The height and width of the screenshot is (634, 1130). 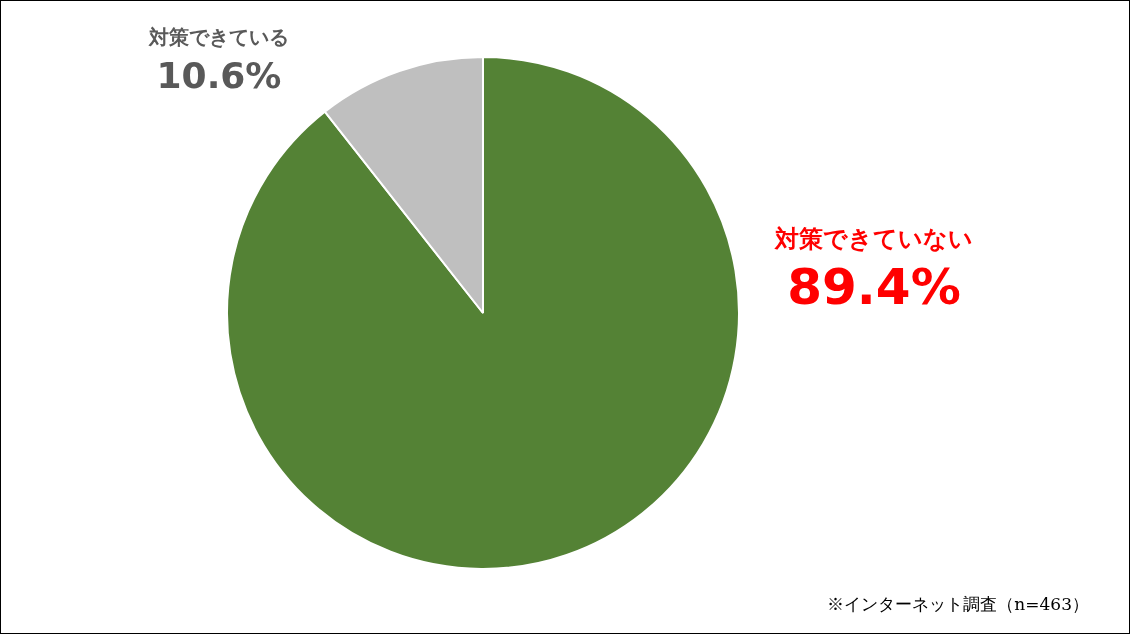 What do you see at coordinates (219, 76) in the screenshot?
I see `data-label: 10.6%` at bounding box center [219, 76].